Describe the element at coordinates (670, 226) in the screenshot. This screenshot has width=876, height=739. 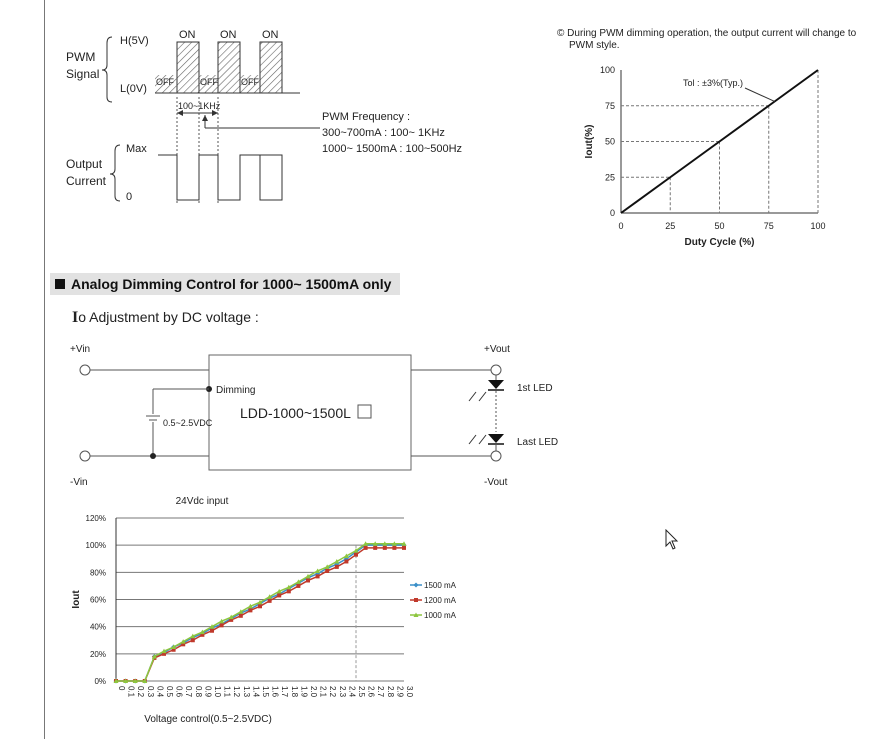
I see `duty-x-tick: 25` at that location.